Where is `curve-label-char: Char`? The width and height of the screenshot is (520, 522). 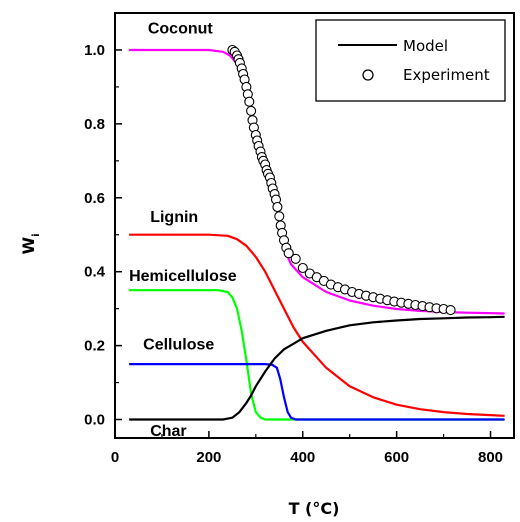
curve-label-char: Char is located at coordinates (168, 431).